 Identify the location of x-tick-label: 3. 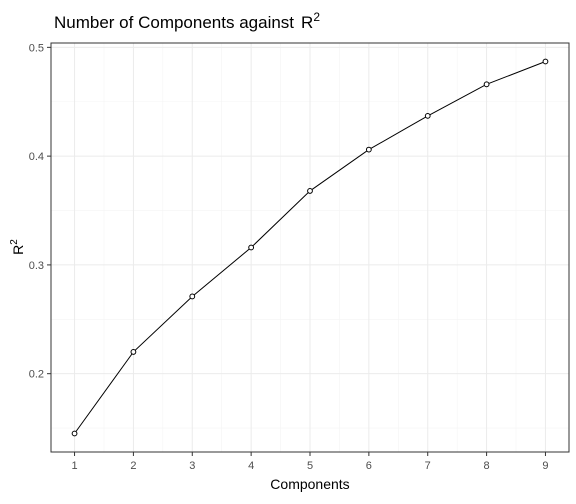
(192, 466).